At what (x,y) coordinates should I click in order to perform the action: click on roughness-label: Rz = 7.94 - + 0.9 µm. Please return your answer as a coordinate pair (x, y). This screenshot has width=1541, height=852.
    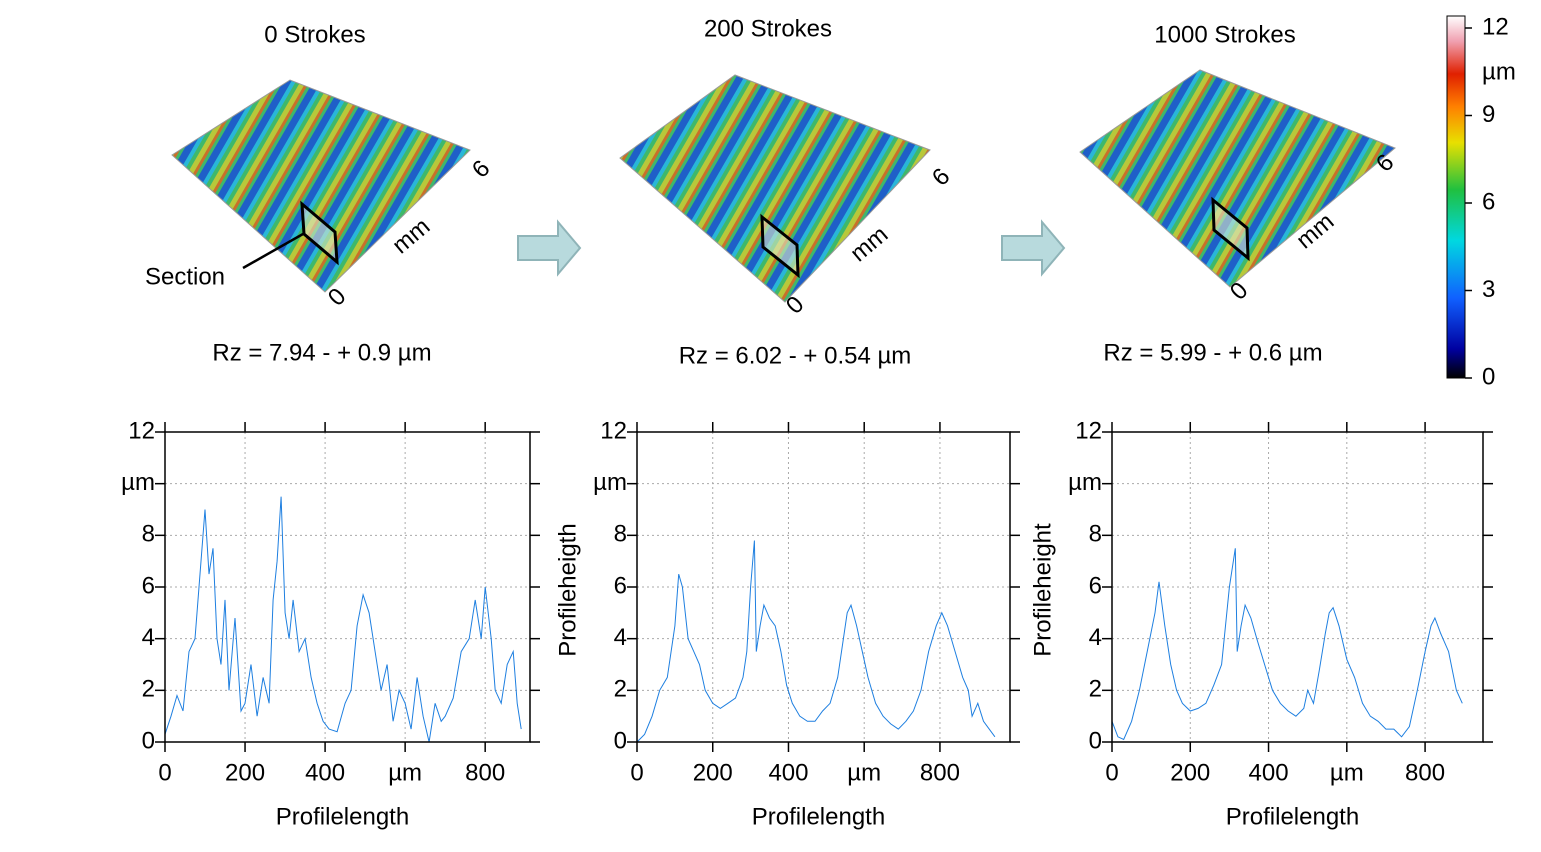
    Looking at the image, I should click on (321, 352).